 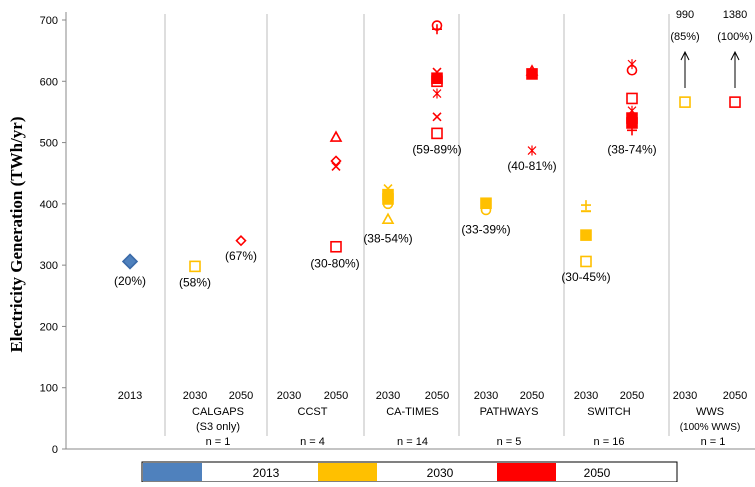 What do you see at coordinates (734, 37) in the screenshot?
I see `offscale-percent-label: (100%)` at bounding box center [734, 37].